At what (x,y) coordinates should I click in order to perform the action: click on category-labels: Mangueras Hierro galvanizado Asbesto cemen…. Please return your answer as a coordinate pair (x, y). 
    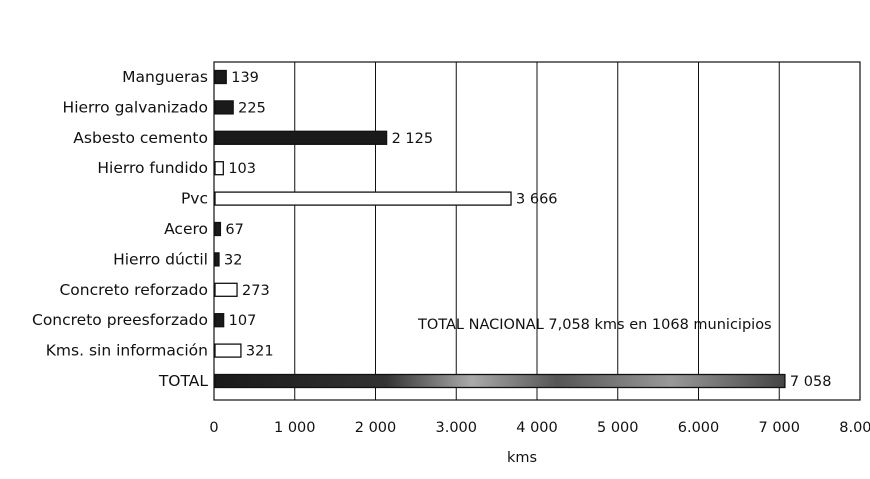
    Looking at the image, I should click on (120, 229).